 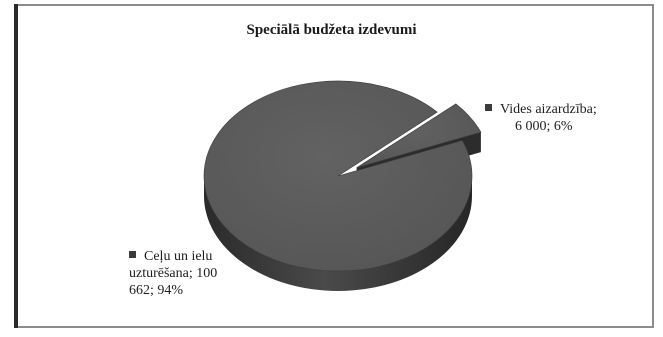 I want to click on slice-label-vides: Vides aizardzība; 6 000; 6%, so click(x=545, y=118).